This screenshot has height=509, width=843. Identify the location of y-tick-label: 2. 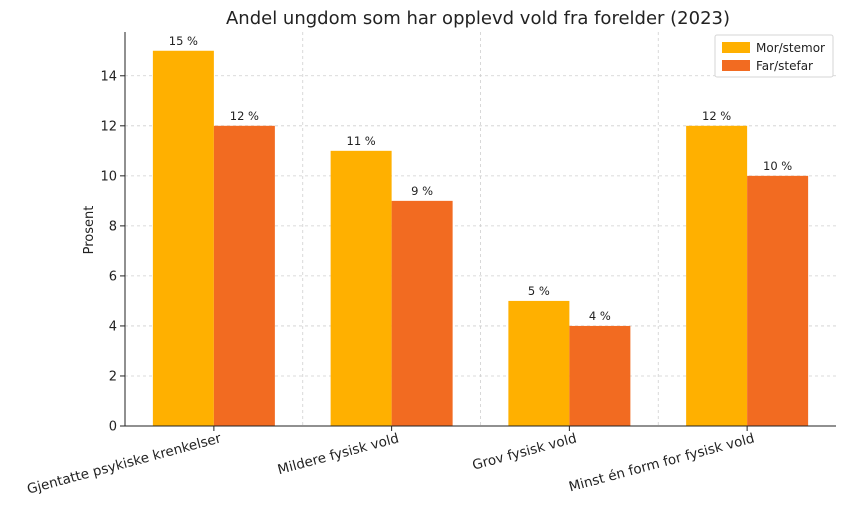
(113, 376).